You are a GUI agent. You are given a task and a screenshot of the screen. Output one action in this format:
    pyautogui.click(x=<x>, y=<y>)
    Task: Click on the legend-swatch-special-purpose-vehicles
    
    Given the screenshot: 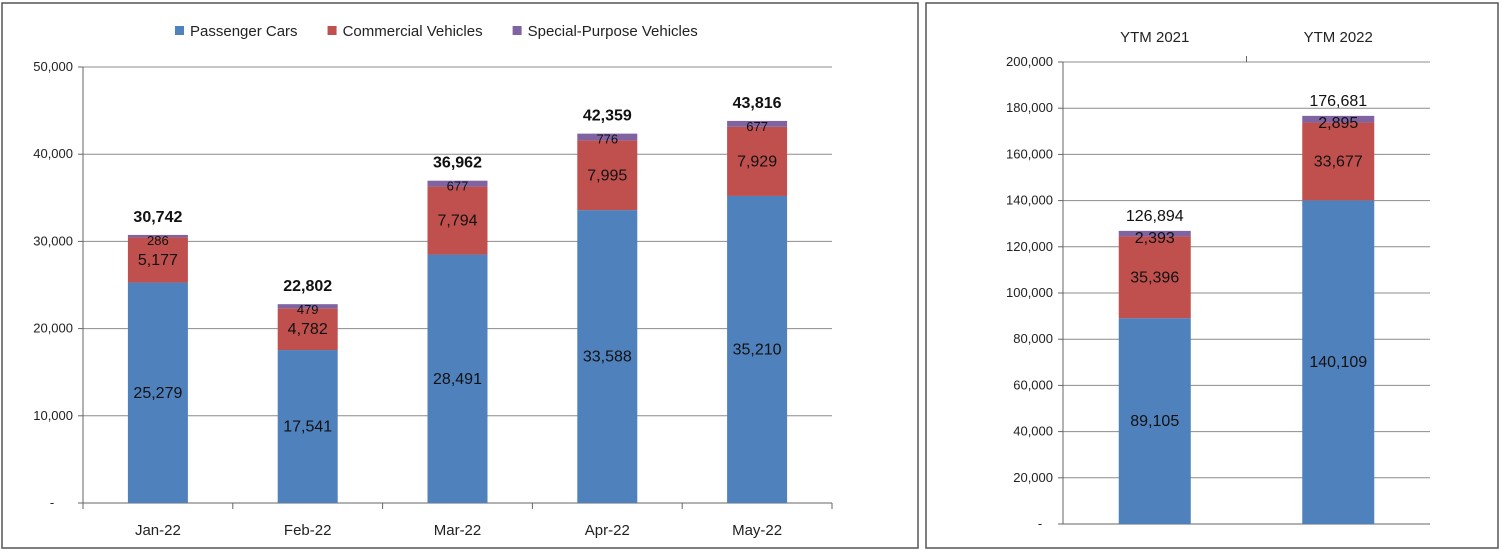 What is the action you would take?
    pyautogui.click(x=517, y=30)
    